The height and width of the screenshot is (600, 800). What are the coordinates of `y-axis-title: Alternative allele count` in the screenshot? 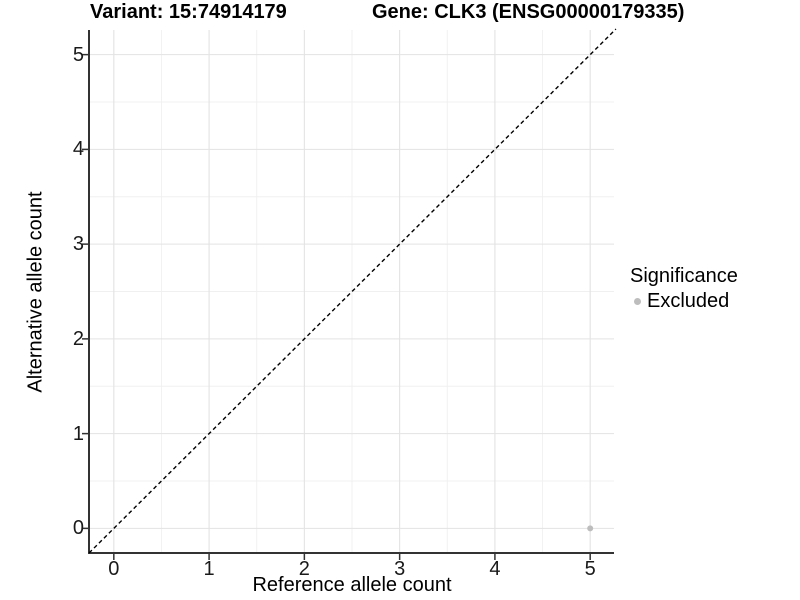 It's located at (35, 292).